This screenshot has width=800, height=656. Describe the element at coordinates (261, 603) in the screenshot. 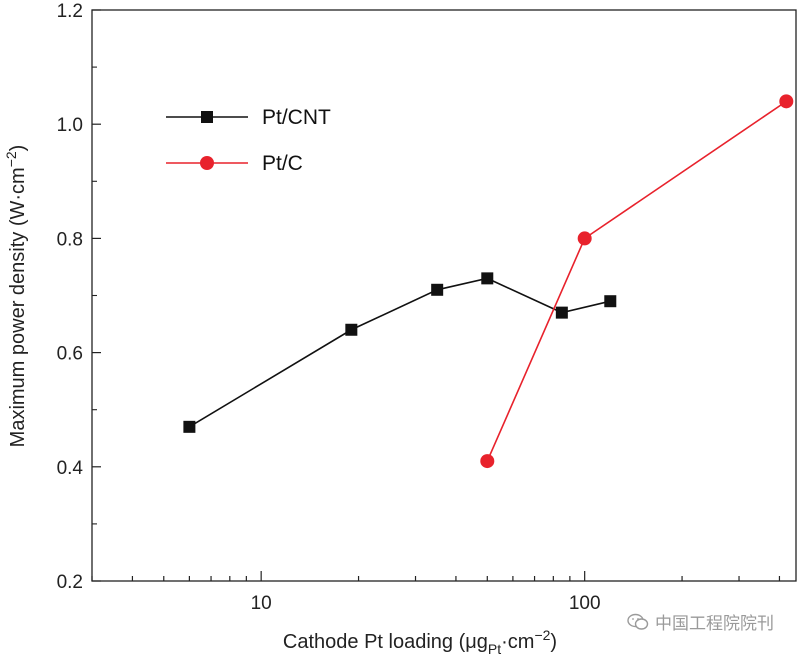

I see `x-tick-label: 10` at that location.